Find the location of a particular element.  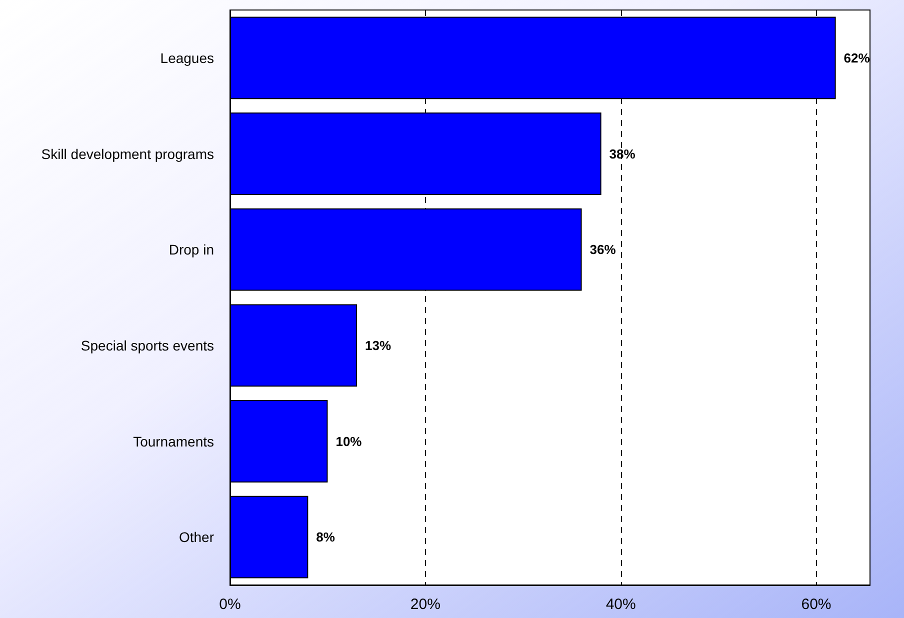

y-tick-label: Skill development programs is located at coordinates (127, 154).